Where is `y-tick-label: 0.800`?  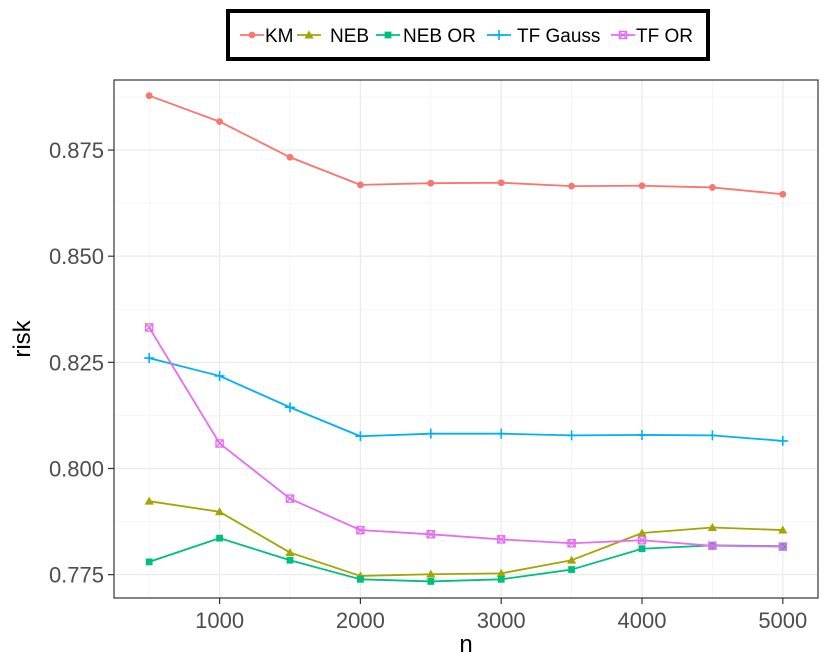
y-tick-label: 0.800 is located at coordinates (76, 469).